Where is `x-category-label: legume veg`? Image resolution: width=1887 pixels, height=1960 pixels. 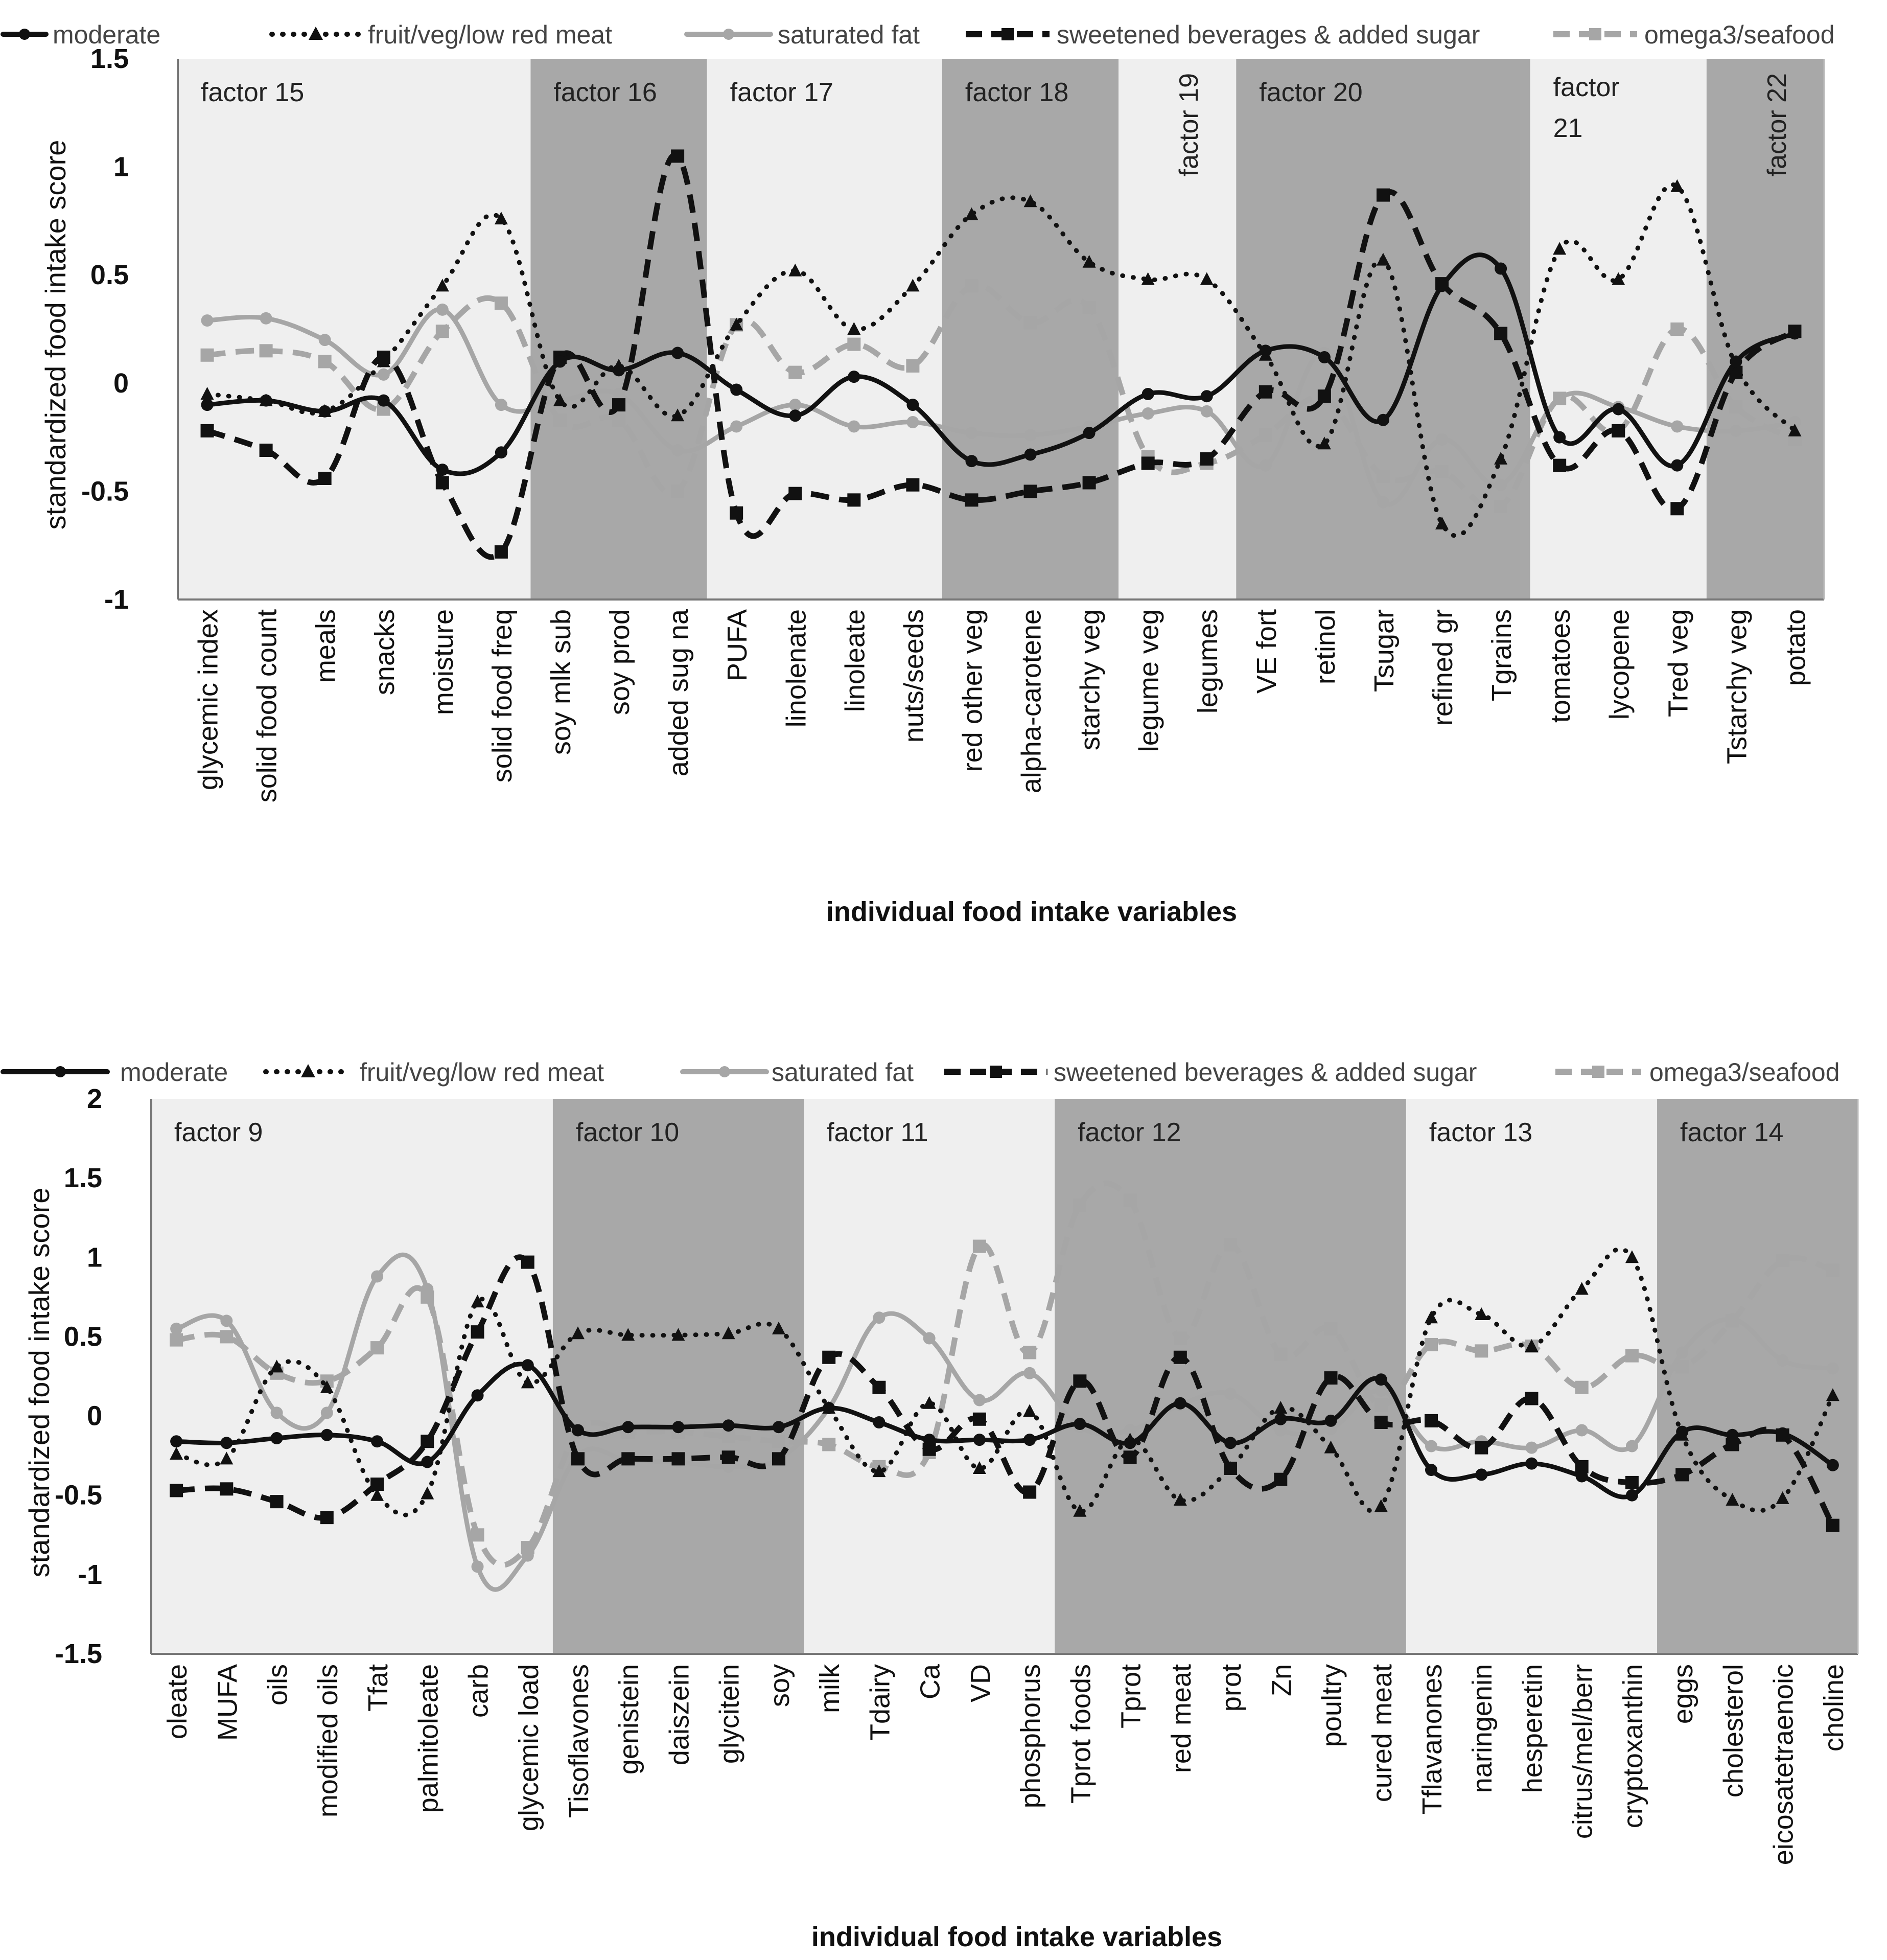
x-category-label: legume veg is located at coordinates (1149, 681).